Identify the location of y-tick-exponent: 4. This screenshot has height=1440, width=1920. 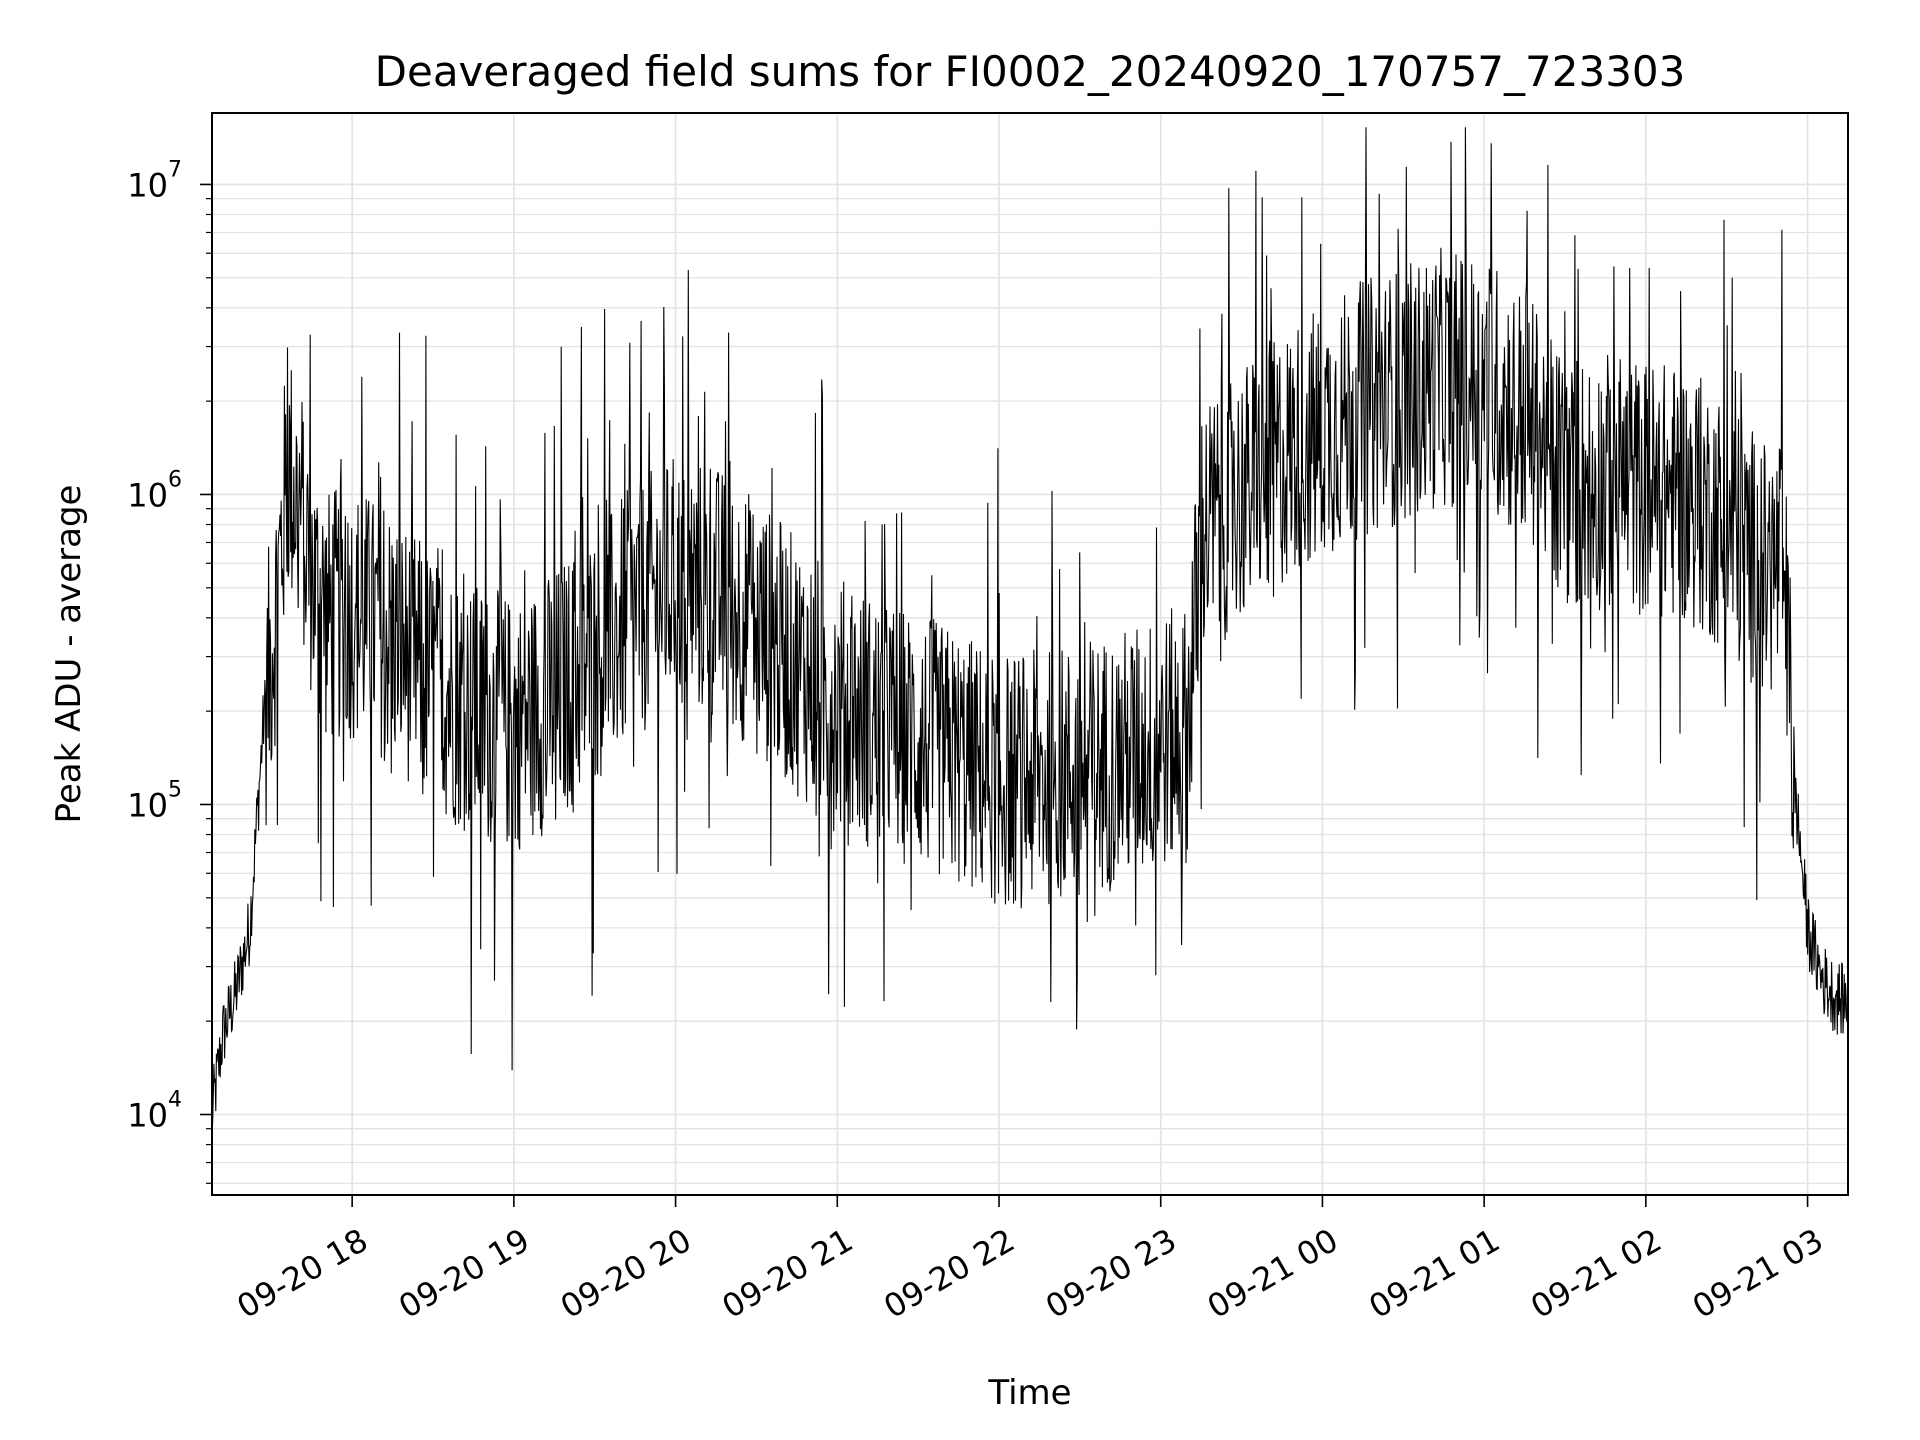
(175, 1100).